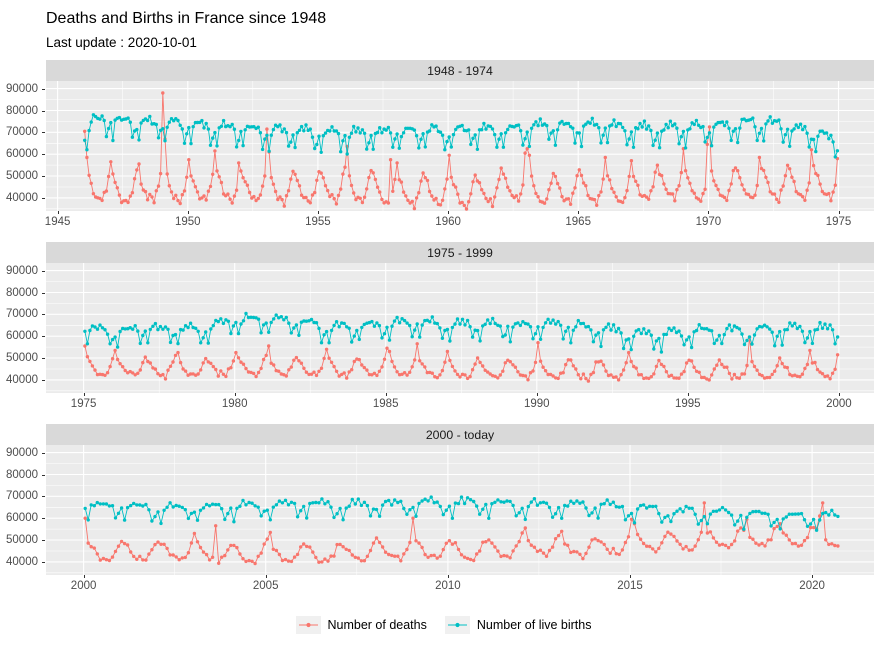 This screenshot has width=887, height=655. I want to click on facet-strip: 2000 - today, so click(460, 434).